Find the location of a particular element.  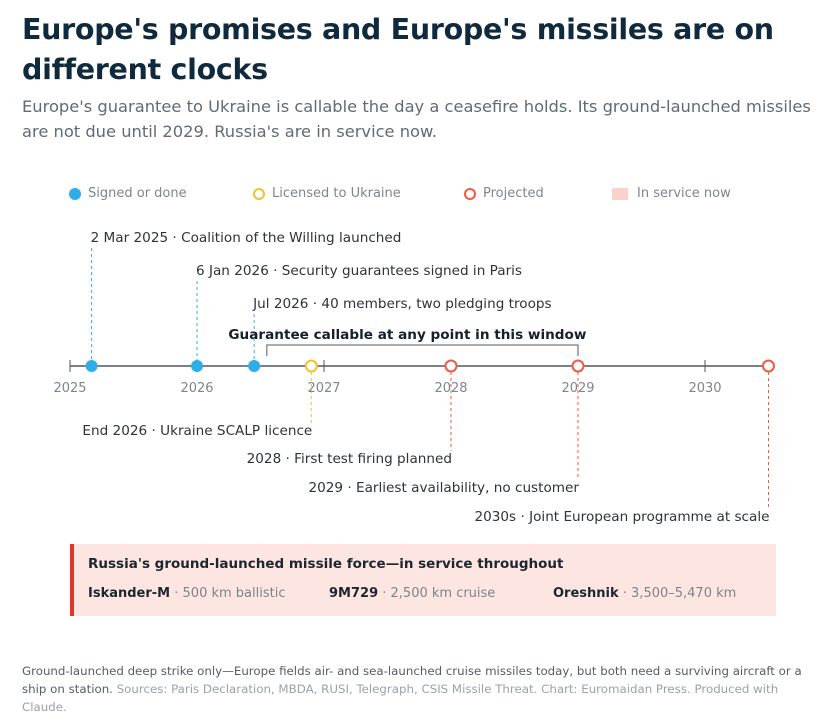

axis-year-labels: 2025 2026 2027 2028 2029 2030 is located at coordinates (387, 388).